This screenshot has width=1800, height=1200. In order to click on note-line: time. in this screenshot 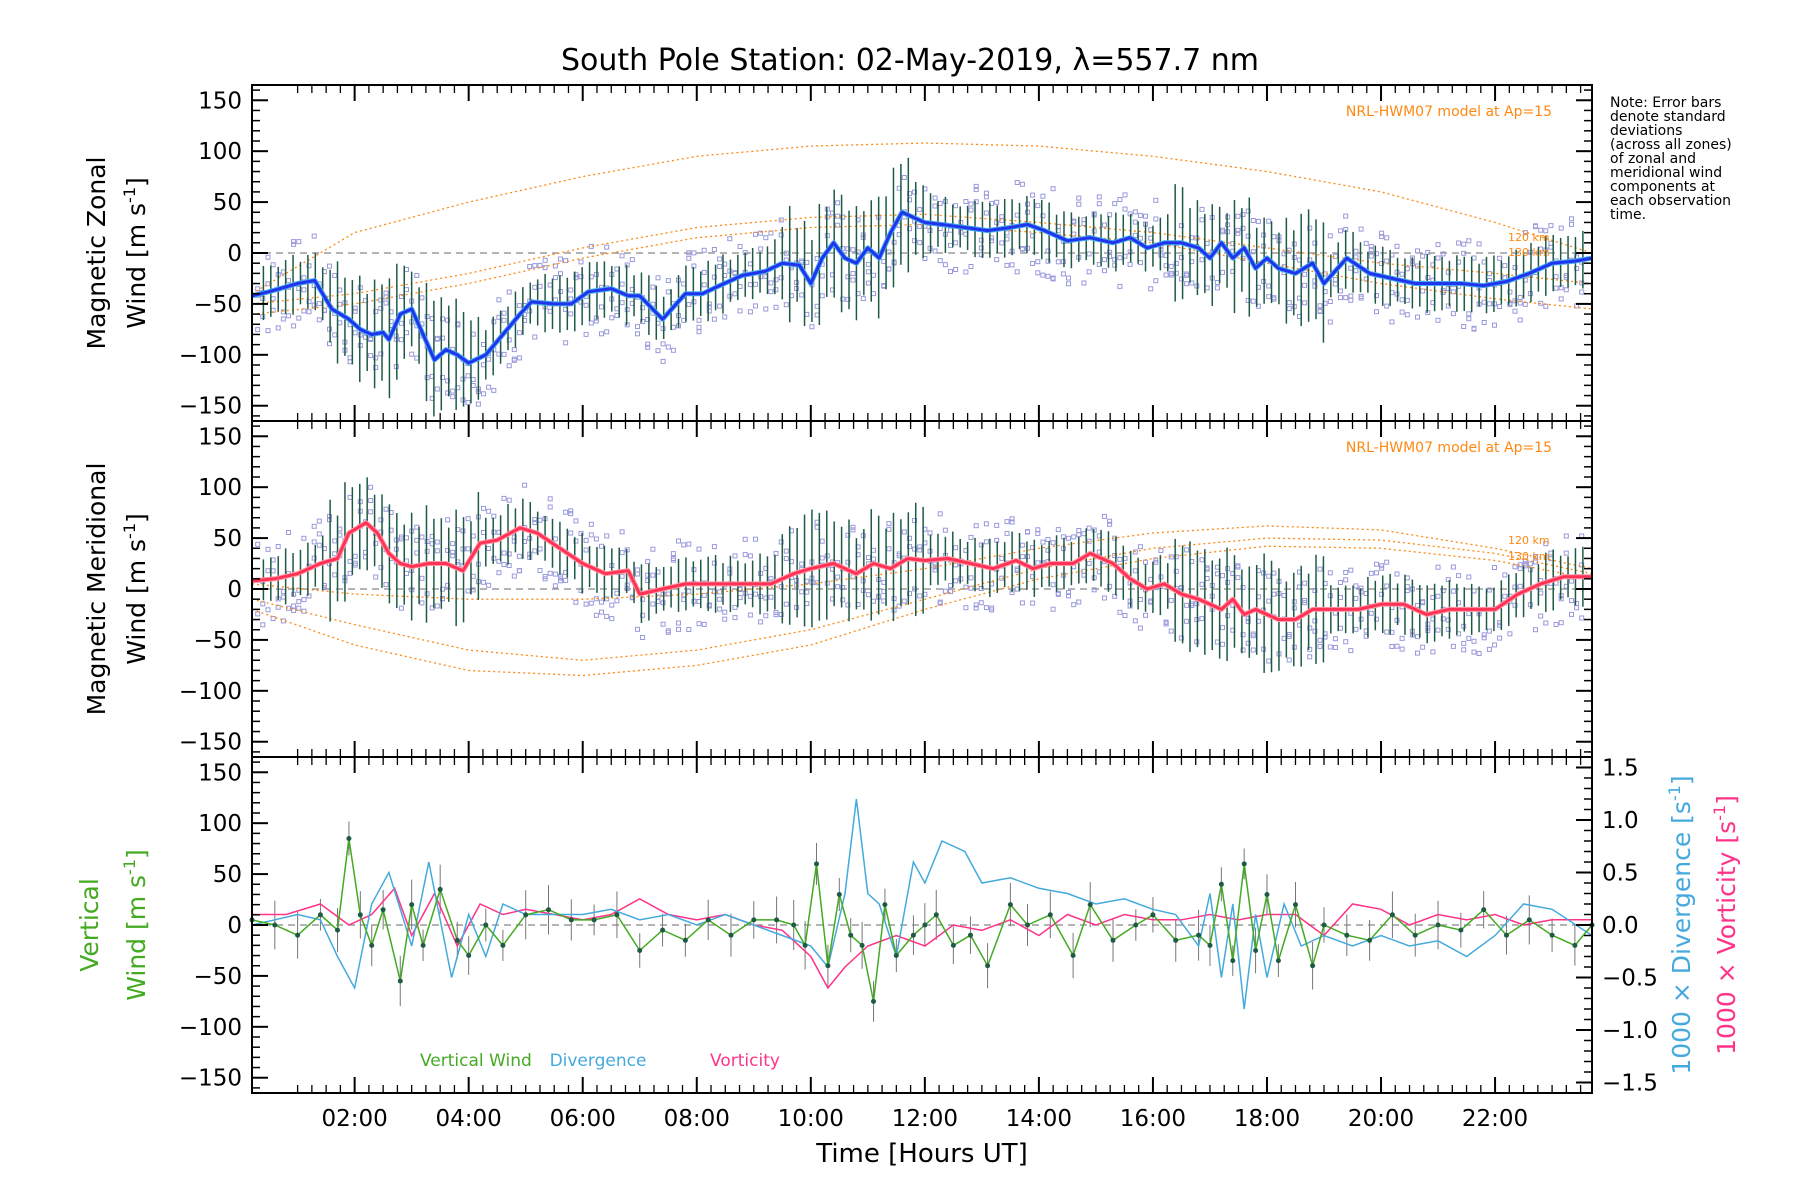, I will do `click(1628, 215)`.